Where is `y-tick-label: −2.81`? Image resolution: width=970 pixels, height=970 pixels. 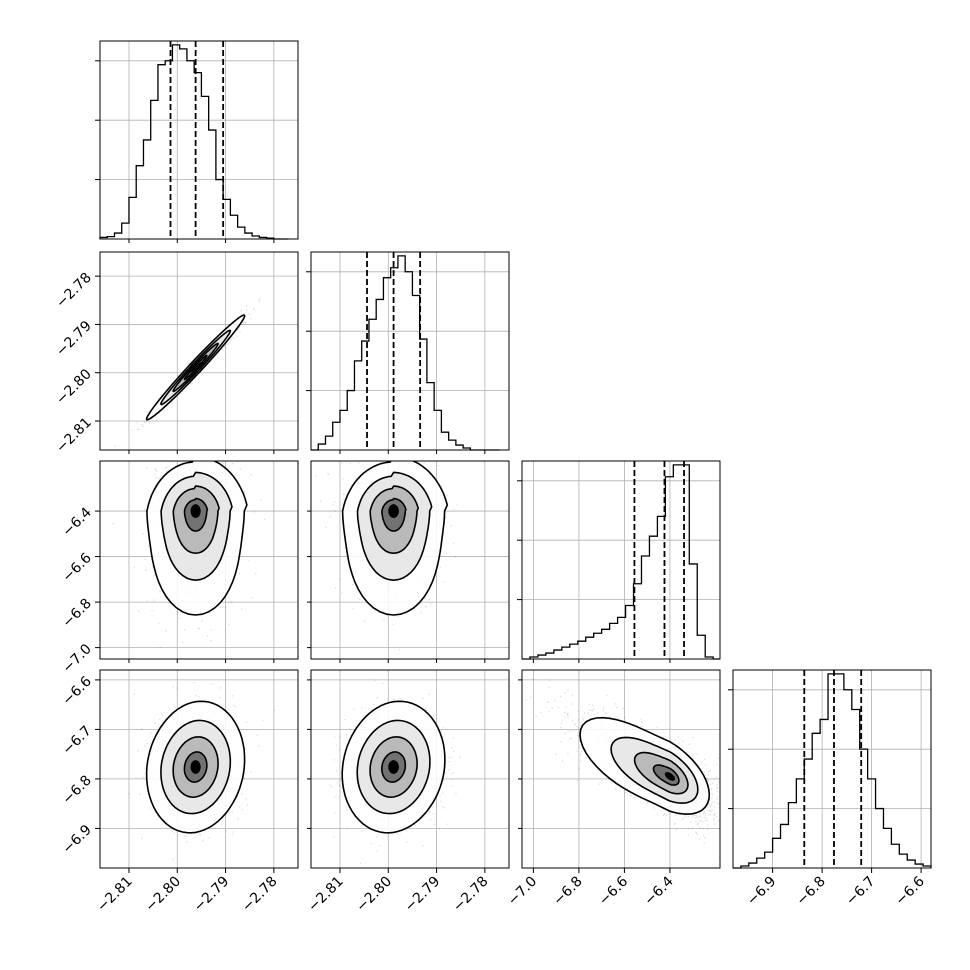
y-tick-label: −2.81 is located at coordinates (74, 436).